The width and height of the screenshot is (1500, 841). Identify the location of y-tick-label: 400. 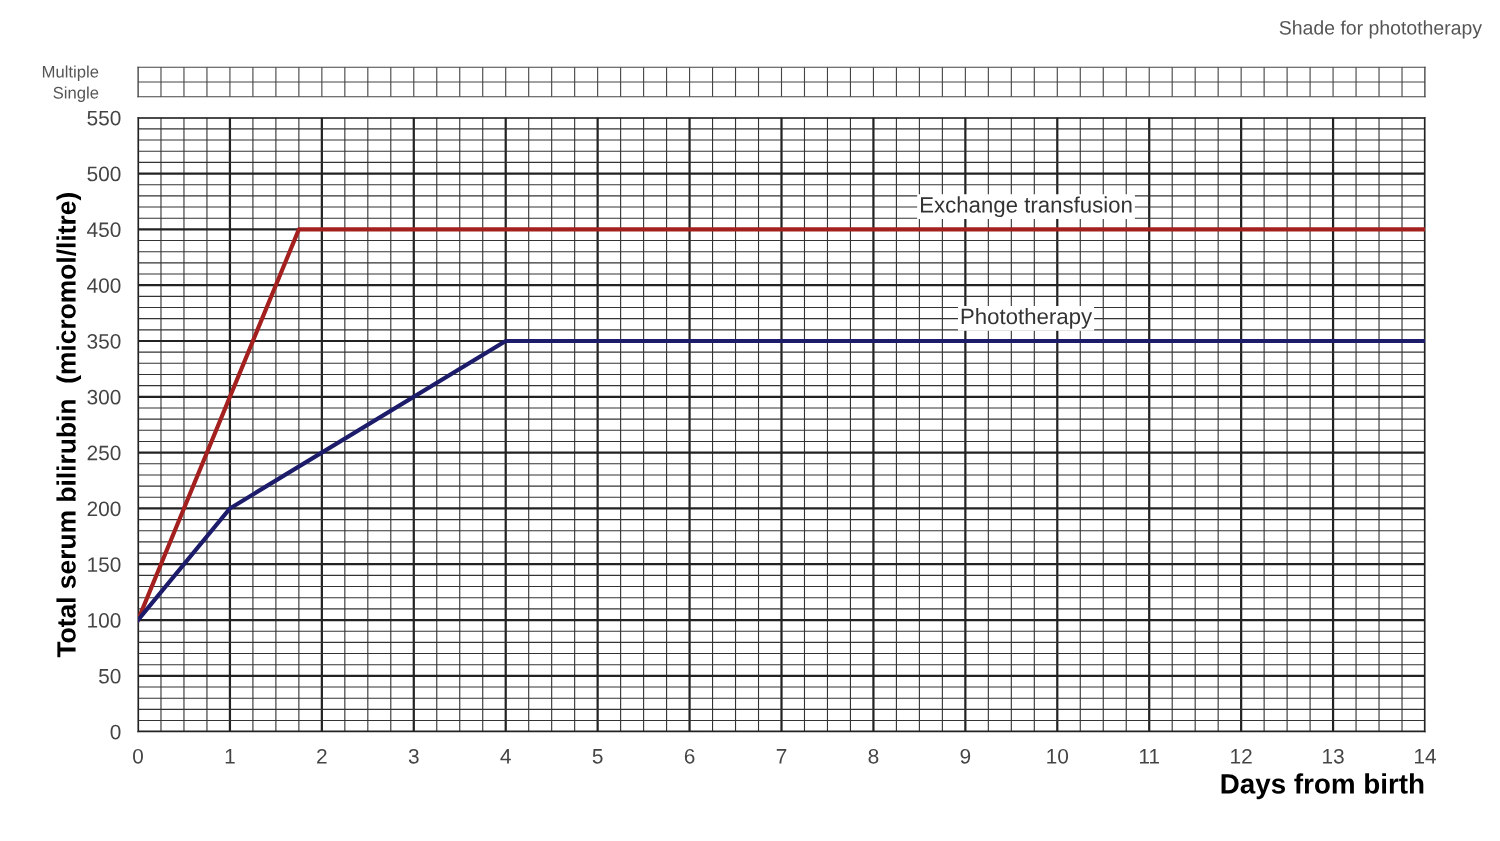
(104, 285).